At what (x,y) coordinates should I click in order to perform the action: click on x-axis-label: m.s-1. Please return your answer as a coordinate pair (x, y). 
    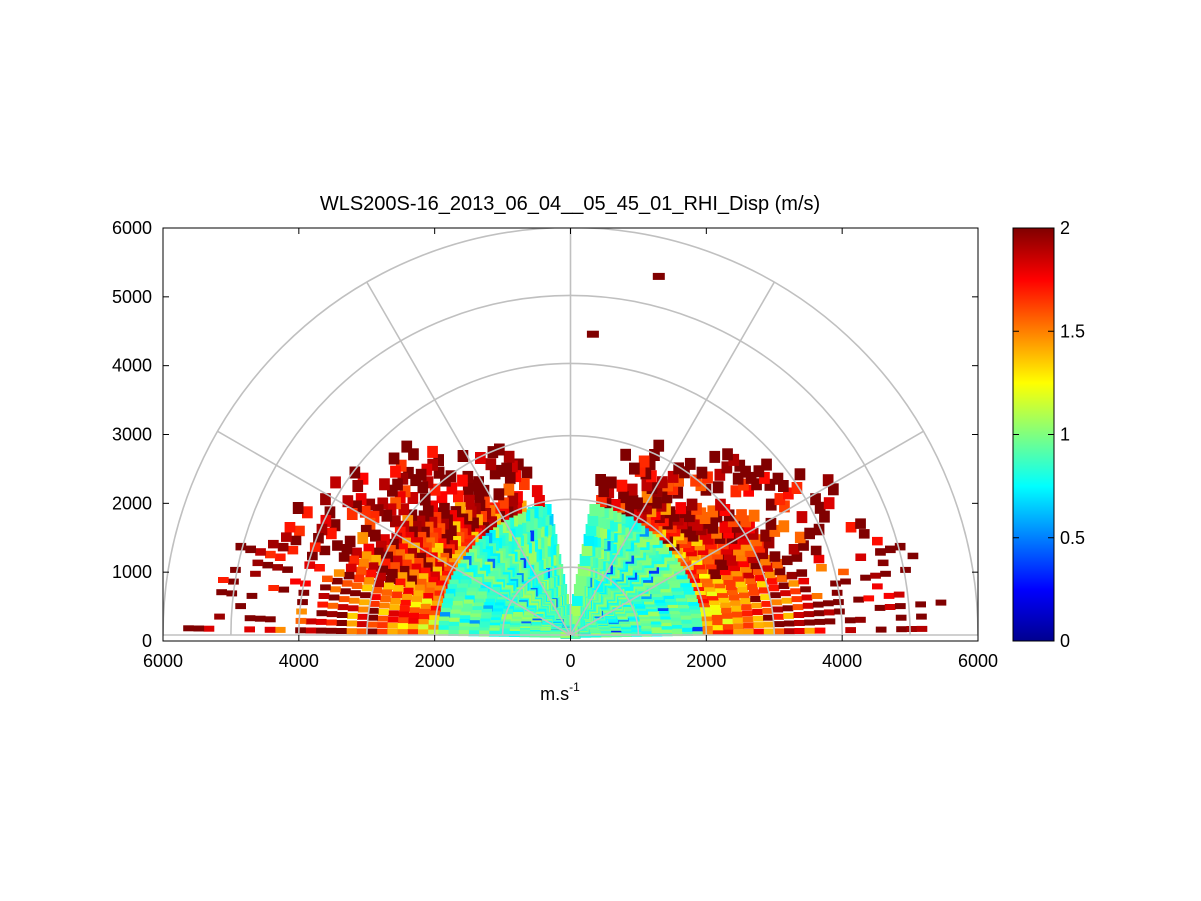
    Looking at the image, I should click on (560, 692).